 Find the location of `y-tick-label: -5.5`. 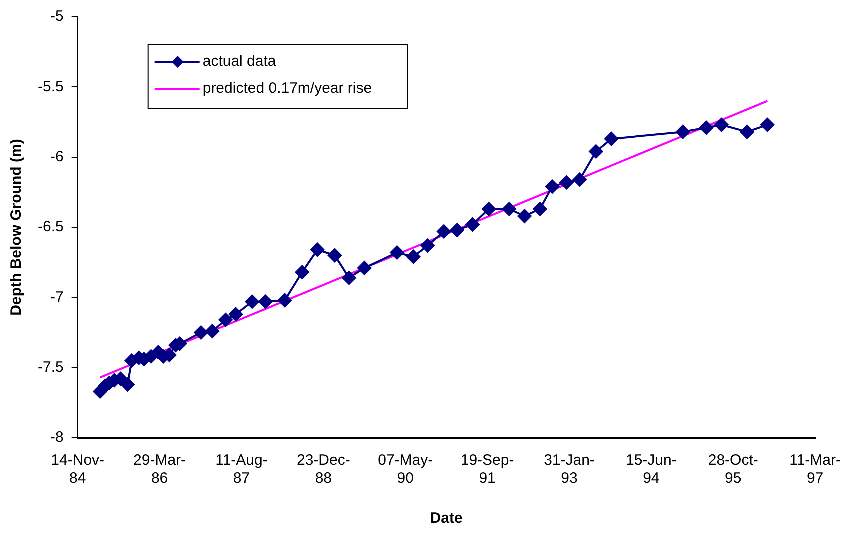

y-tick-label: -5.5 is located at coordinates (51, 87).